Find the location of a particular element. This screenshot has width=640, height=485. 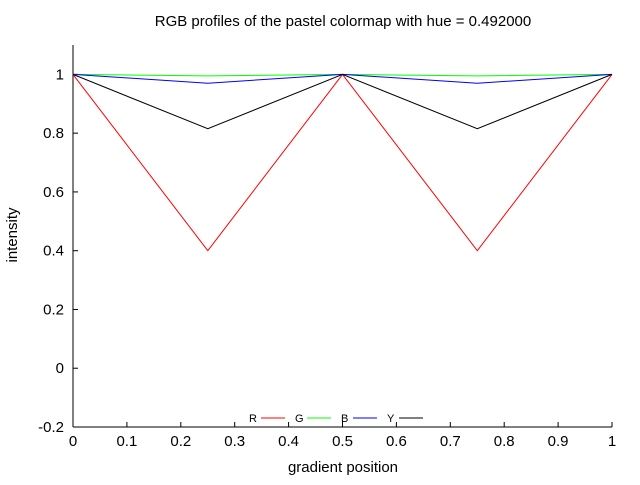

y-tick-label: 0.2 is located at coordinates (53, 309).